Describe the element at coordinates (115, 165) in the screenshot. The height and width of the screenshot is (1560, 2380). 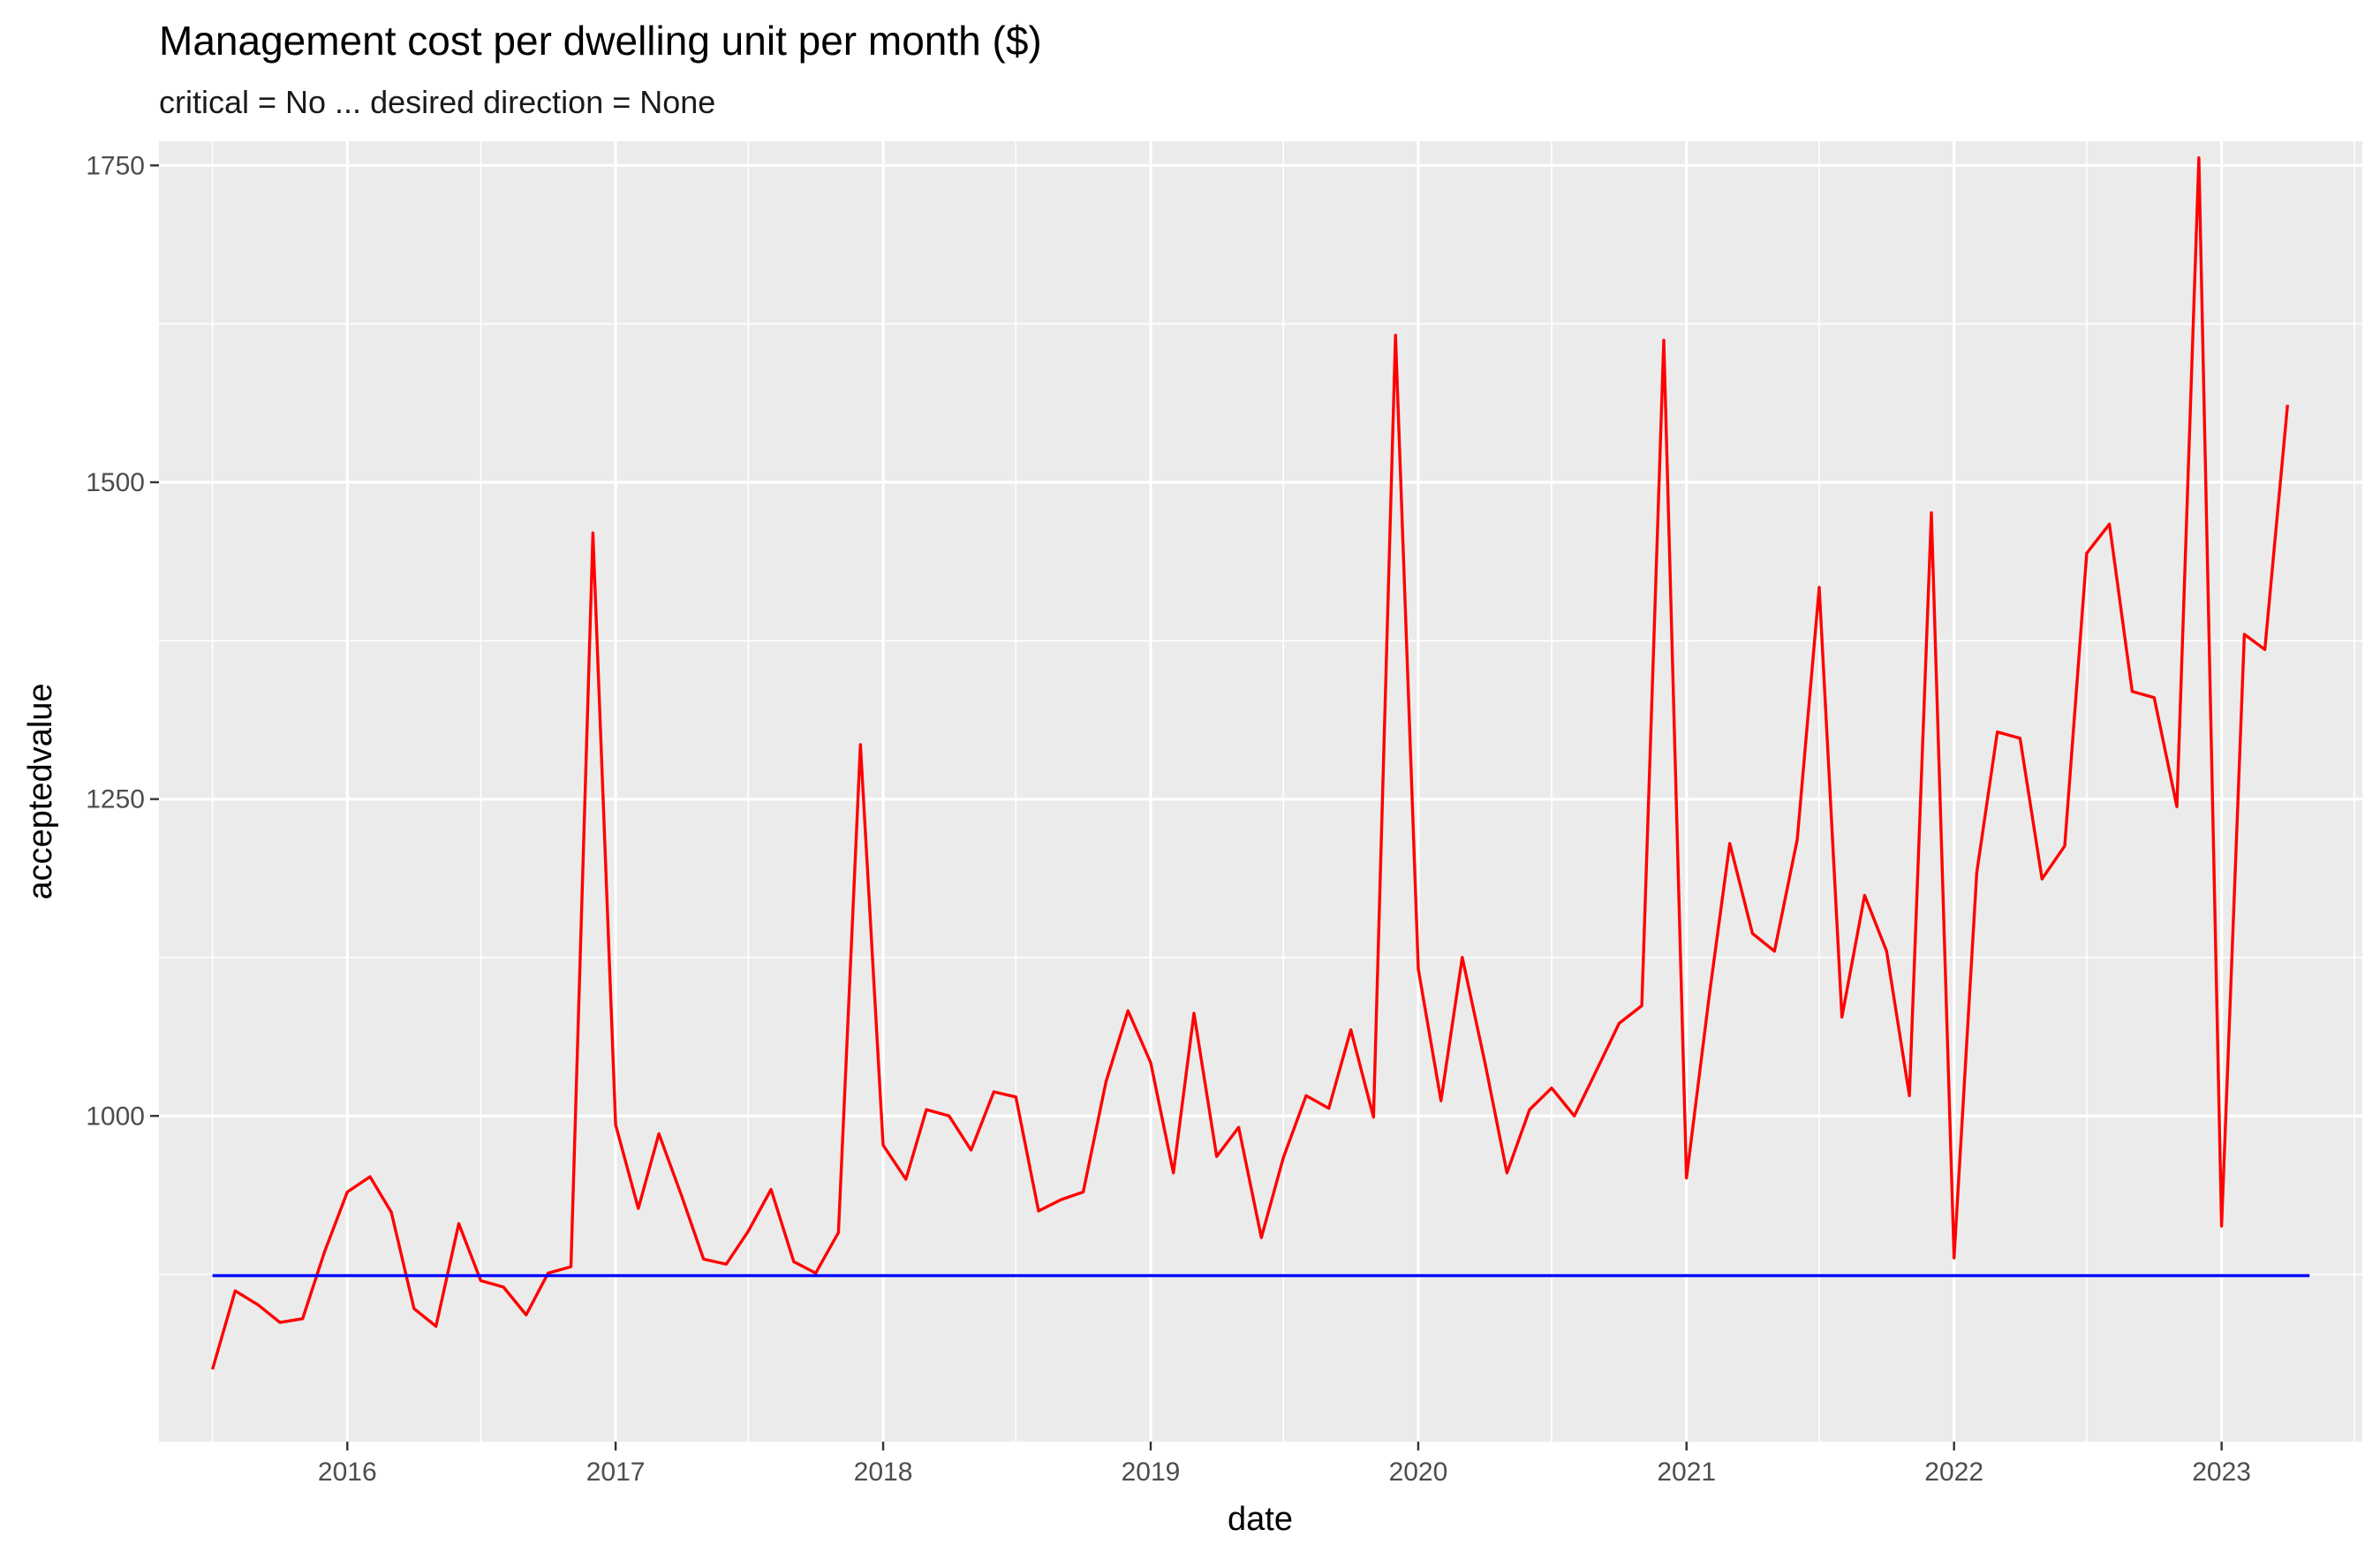
I see `y-tick-label: 1750` at that location.